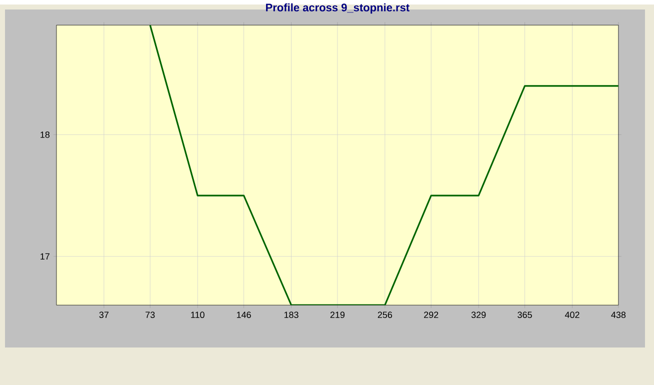 The height and width of the screenshot is (385, 654). Describe the element at coordinates (385, 314) in the screenshot. I see `x-tick-label: 256` at that location.